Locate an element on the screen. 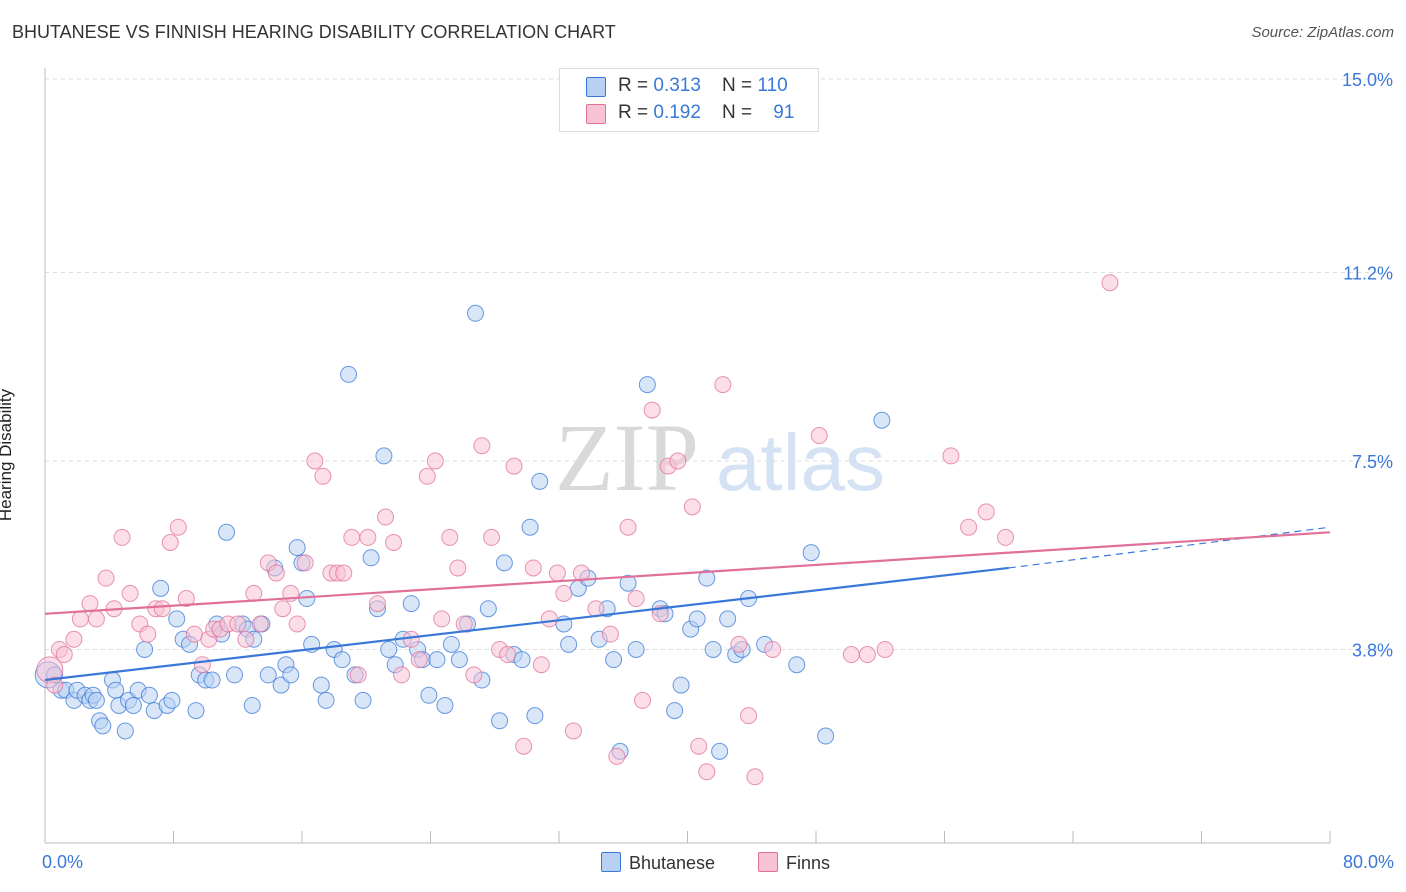  bottom-legend-label: Finns is located at coordinates (808, 863).